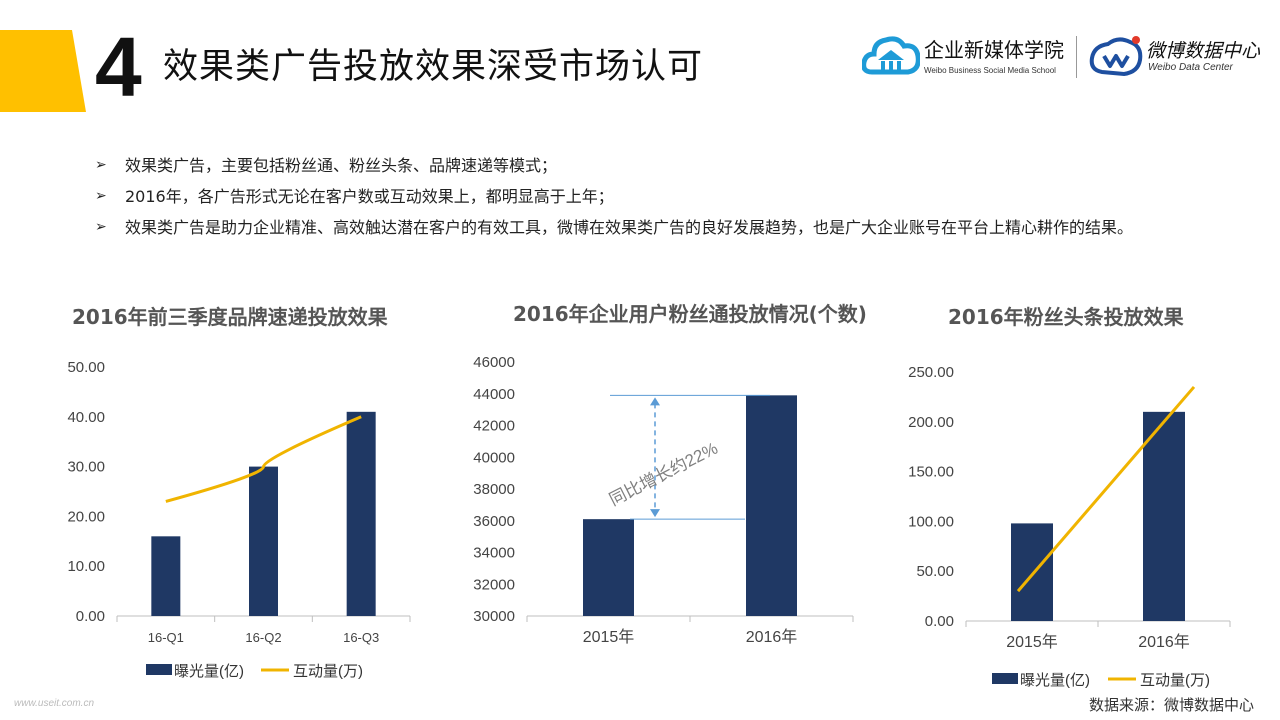 The image size is (1280, 720). I want to click on y-tick-label: 42000, so click(494, 426).